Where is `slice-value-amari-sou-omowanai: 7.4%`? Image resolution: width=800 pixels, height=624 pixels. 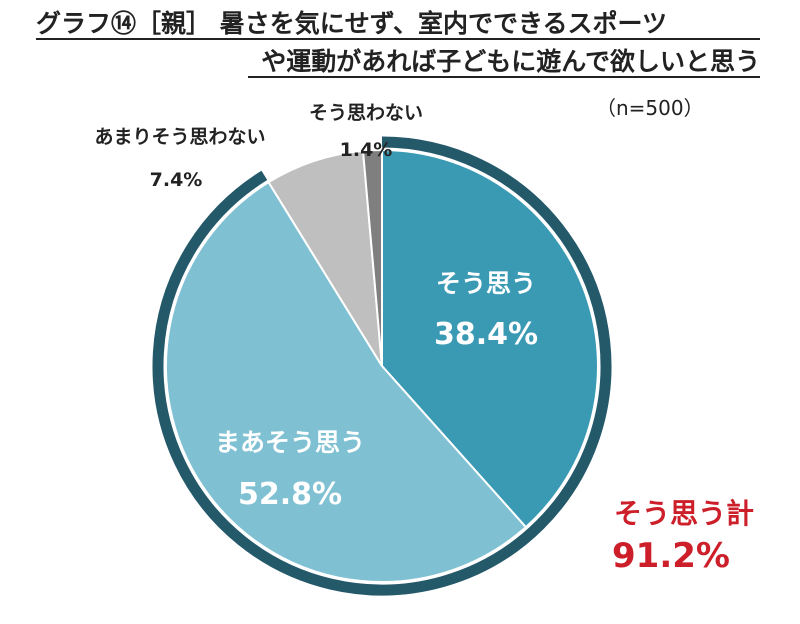 slice-value-amari-sou-omowanai: 7.4% is located at coordinates (176, 180).